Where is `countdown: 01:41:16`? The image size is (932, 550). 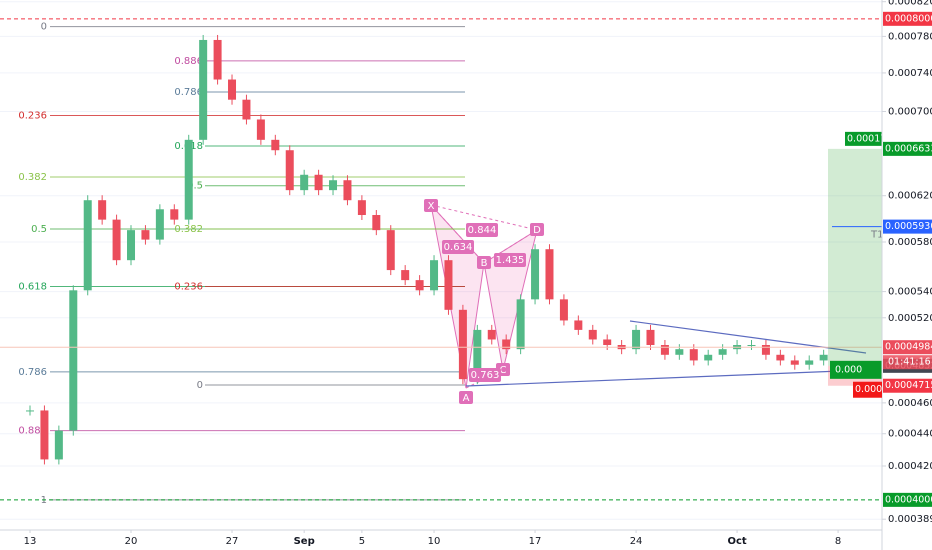 countdown: 01:41:16 is located at coordinates (909, 362).